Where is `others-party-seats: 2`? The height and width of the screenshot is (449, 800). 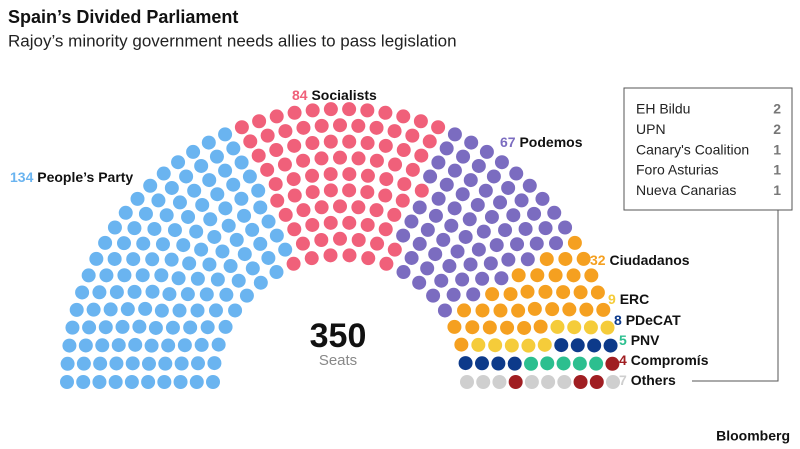
others-party-seats: 2 is located at coordinates (777, 129).